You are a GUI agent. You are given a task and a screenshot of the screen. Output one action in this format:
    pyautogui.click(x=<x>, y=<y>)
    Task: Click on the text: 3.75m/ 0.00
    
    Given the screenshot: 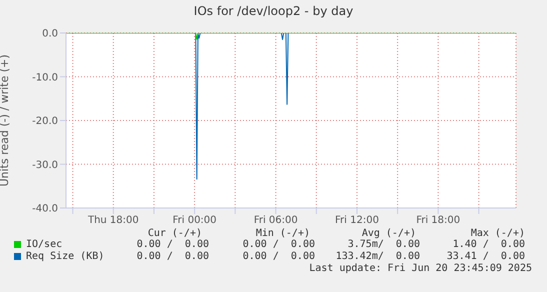 What is the action you would take?
    pyautogui.click(x=384, y=244)
    